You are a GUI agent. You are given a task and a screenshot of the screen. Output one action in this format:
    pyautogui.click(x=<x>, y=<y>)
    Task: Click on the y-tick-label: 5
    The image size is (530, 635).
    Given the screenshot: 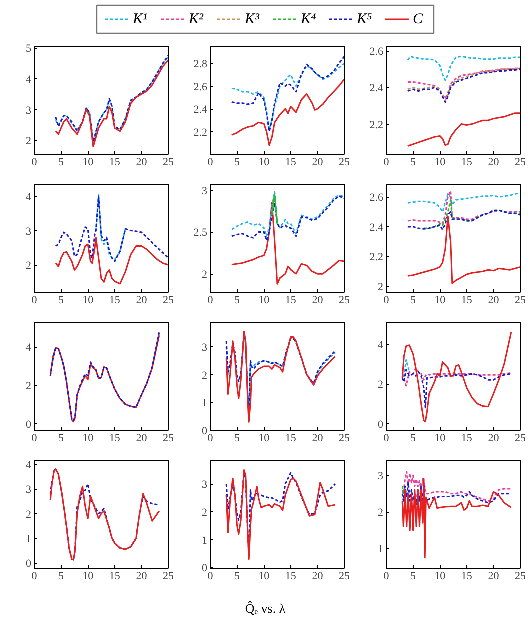 What is the action you would take?
    pyautogui.click(x=29, y=49)
    